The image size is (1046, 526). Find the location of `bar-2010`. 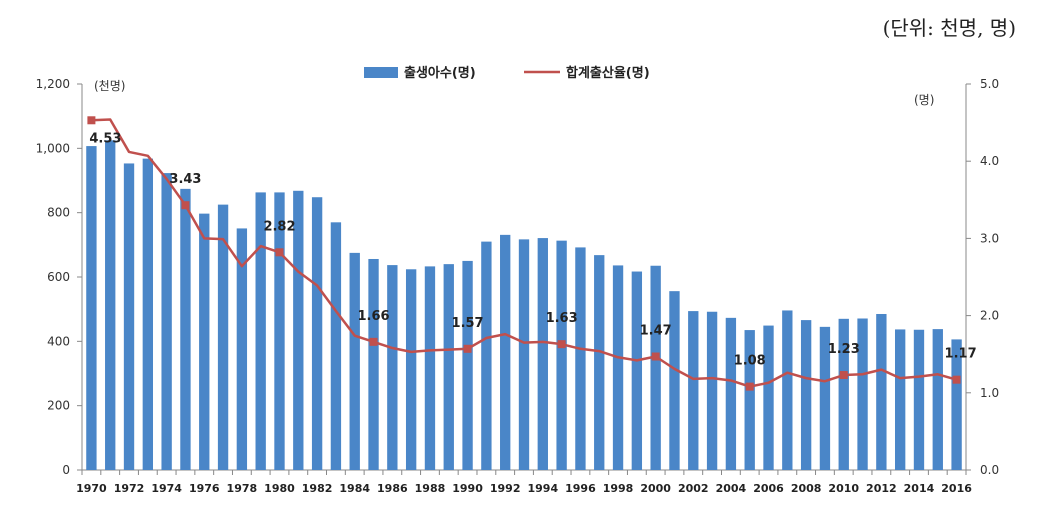

bar-2010 is located at coordinates (843, 394).